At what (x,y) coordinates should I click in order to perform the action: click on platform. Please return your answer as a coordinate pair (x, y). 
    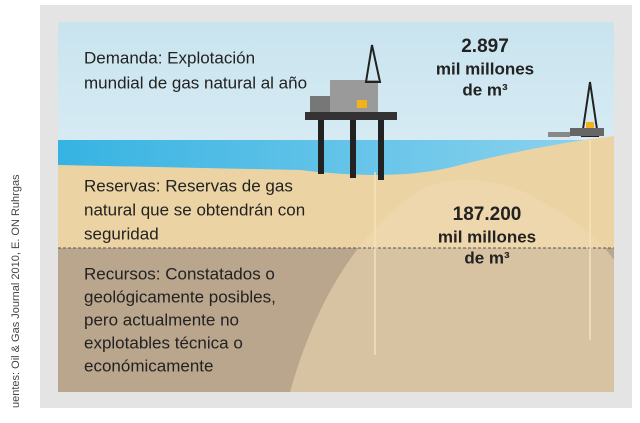
    Looking at the image, I should click on (351, 112).